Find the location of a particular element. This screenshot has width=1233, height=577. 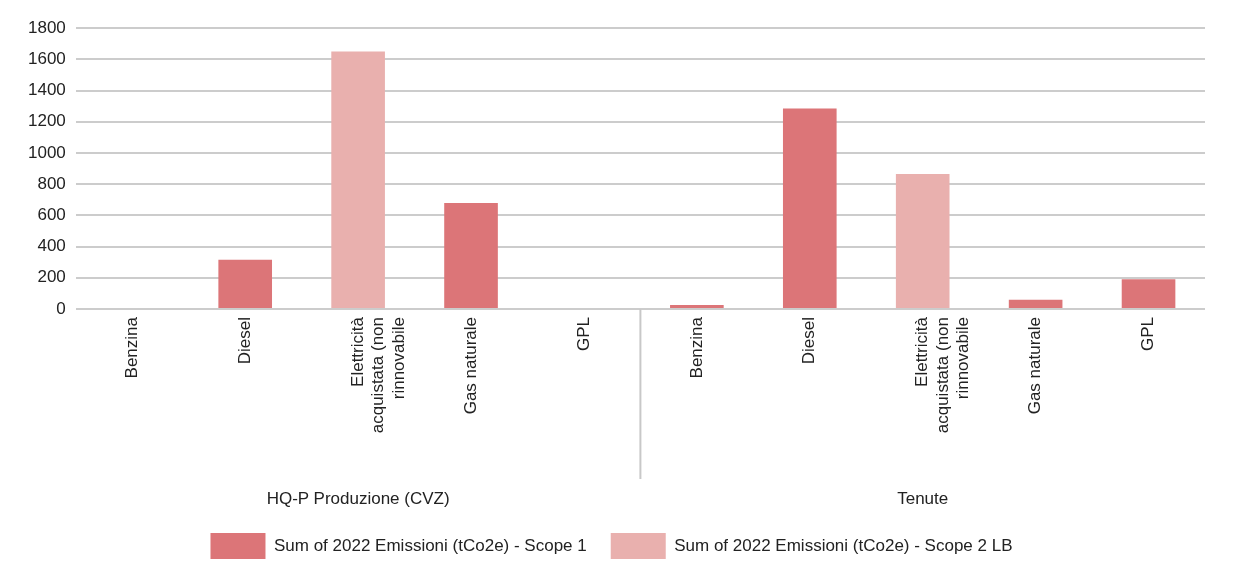

y-tick-label: 600 is located at coordinates (51, 215).